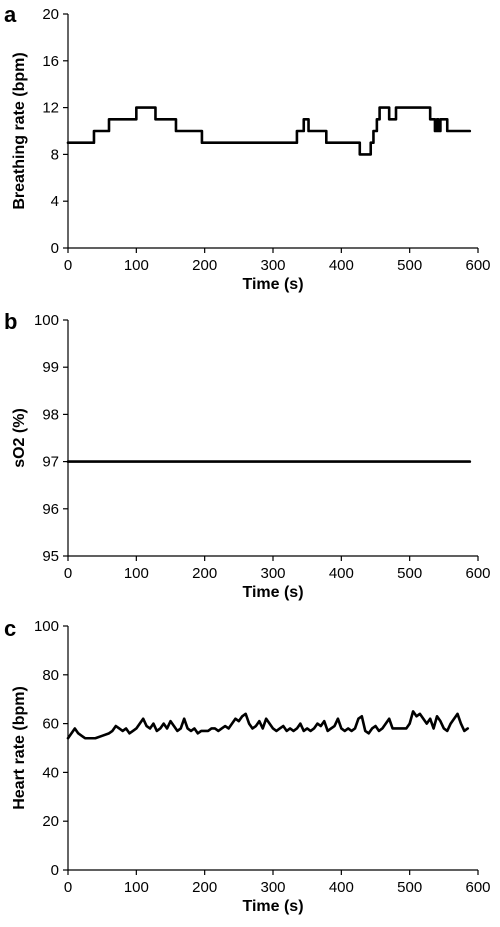 Image resolution: width=500 pixels, height=927 pixels. Describe the element at coordinates (136, 265) in the screenshot. I see `panel-a-x-tick-label-1: 100` at that location.